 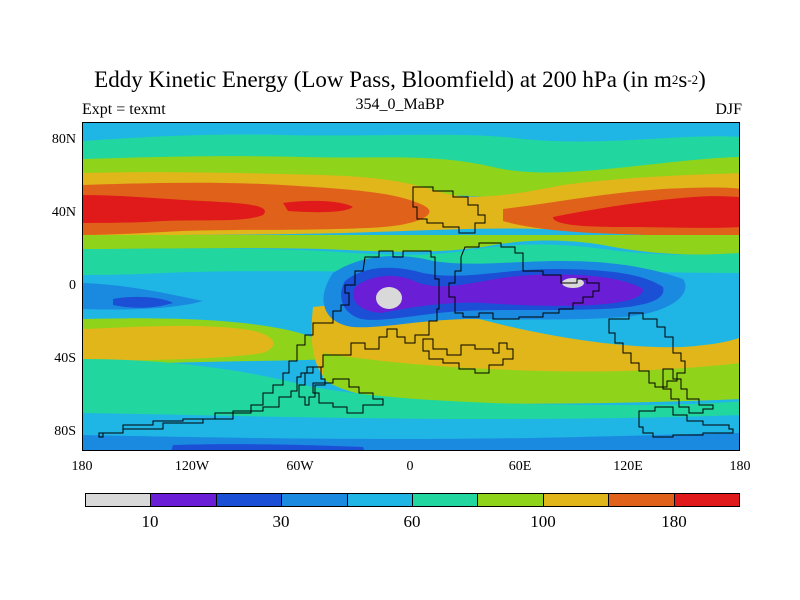 I want to click on land-outline-south-island, so click(x=468, y=356).